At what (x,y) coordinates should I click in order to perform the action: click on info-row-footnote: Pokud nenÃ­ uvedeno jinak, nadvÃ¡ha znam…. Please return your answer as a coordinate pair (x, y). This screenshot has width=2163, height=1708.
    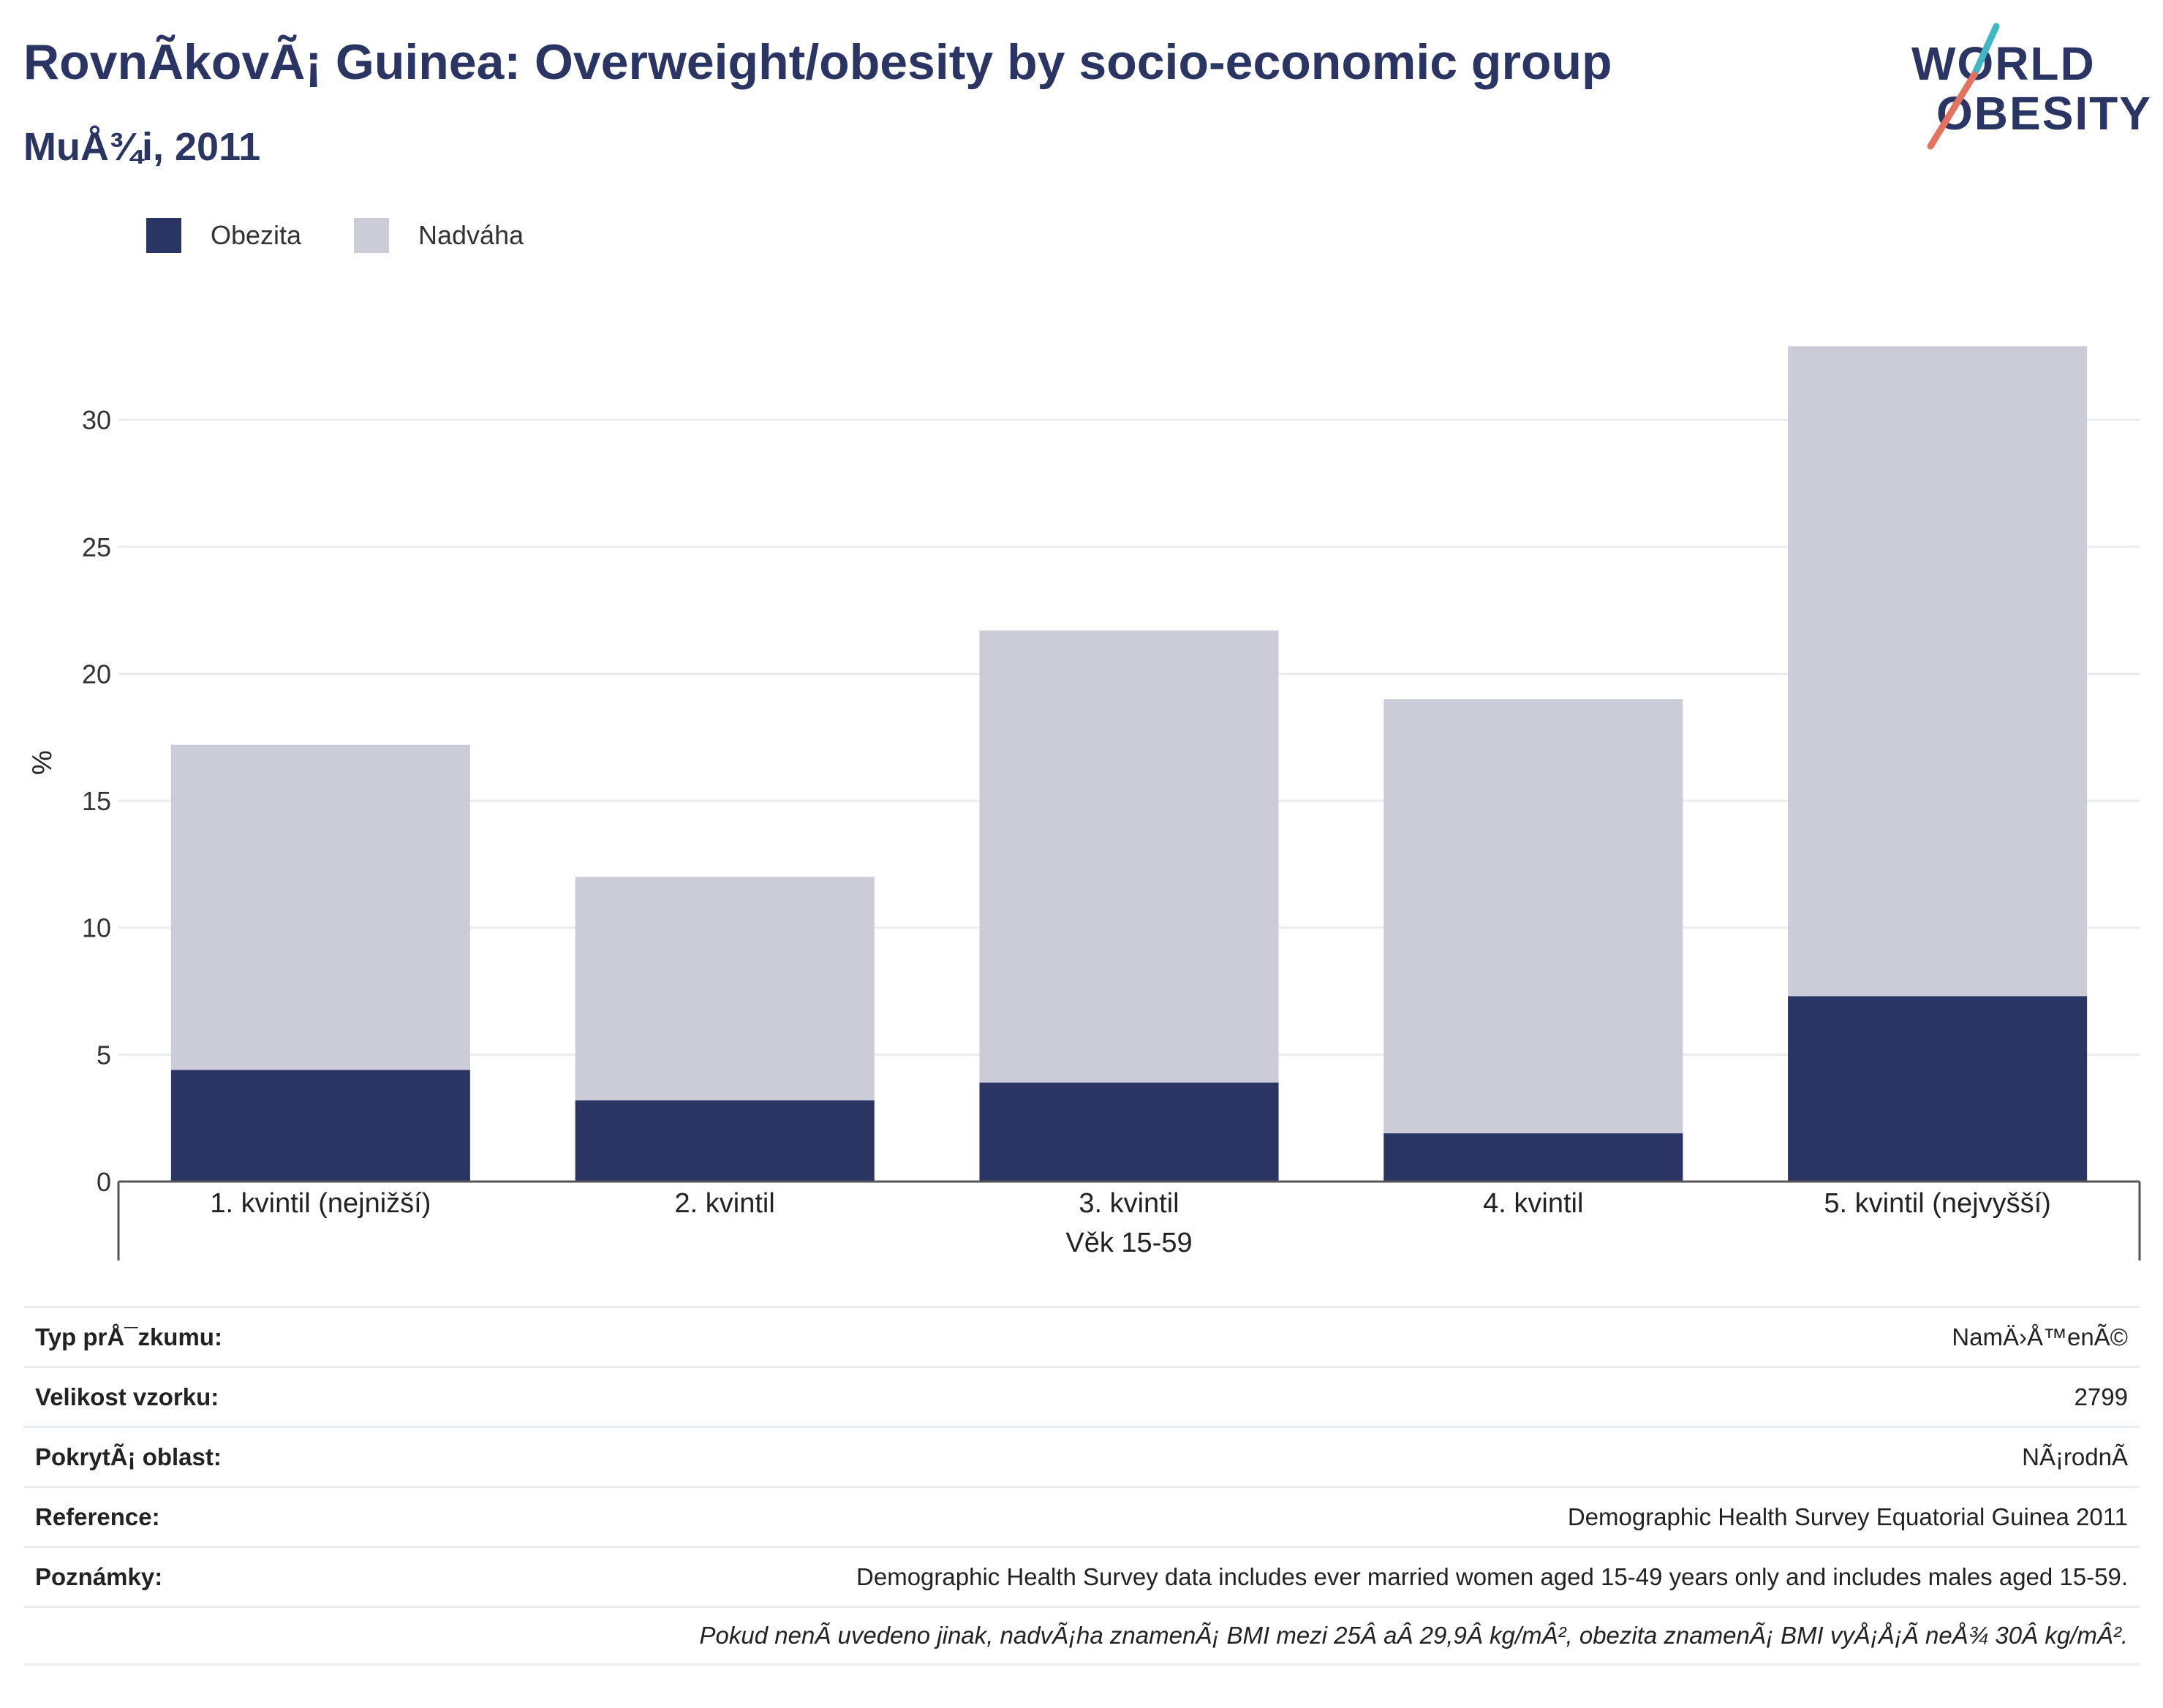
    Looking at the image, I should click on (1081, 1636).